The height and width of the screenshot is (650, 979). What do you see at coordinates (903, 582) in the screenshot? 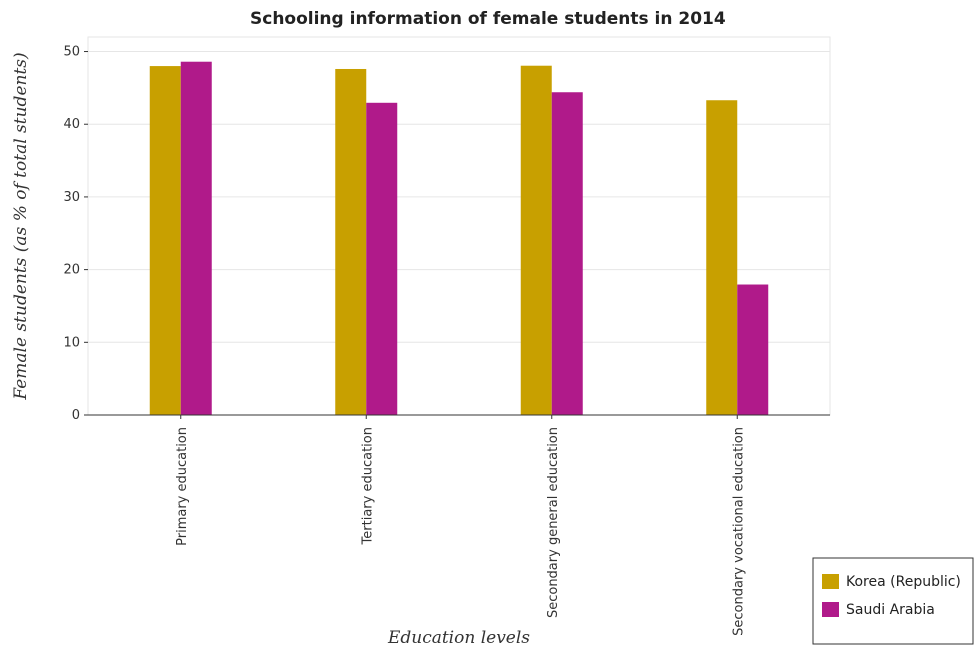
I see `legend-label: Korea (Republic)` at bounding box center [903, 582].